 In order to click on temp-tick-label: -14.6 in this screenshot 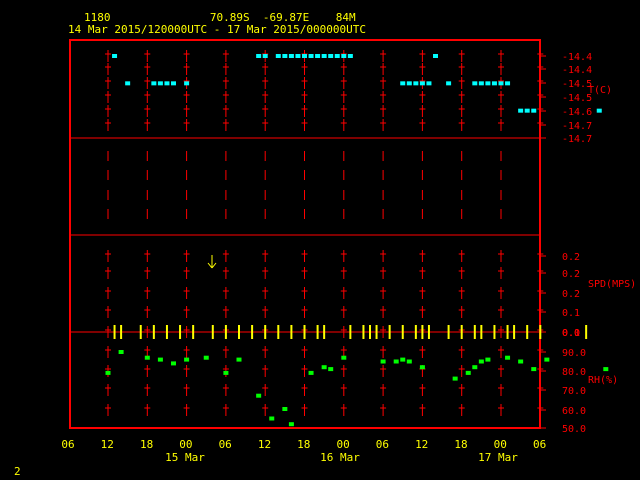, I will do `click(577, 112)`.